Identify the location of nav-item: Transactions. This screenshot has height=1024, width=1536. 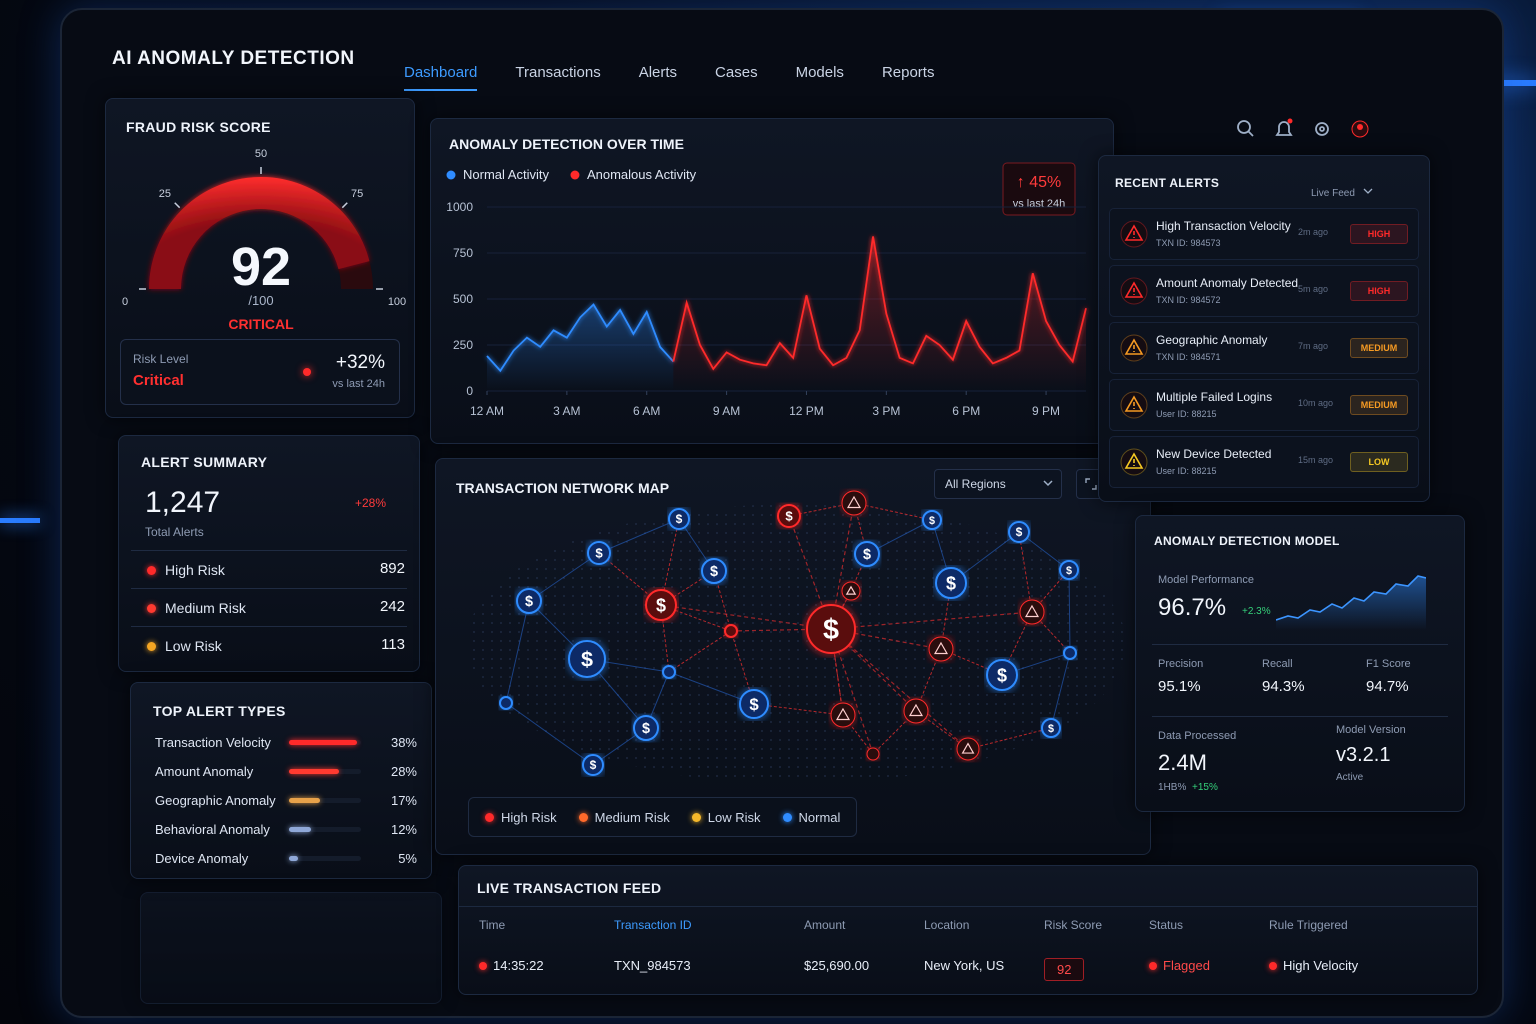
(558, 72).